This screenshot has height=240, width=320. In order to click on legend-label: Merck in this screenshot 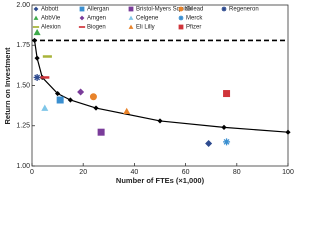, I will do `click(194, 19)`.